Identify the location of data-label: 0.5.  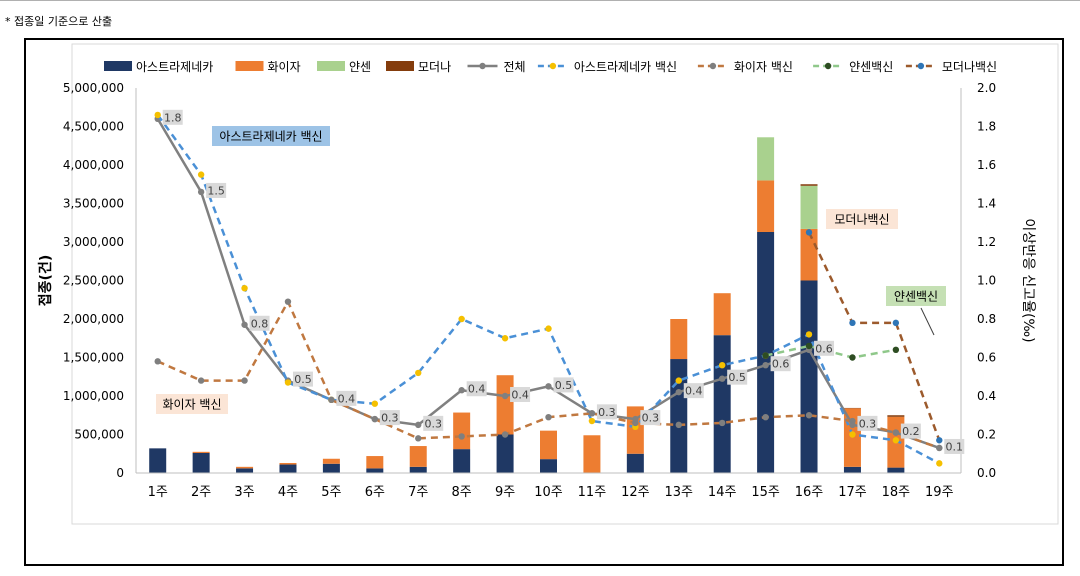
(303, 379).